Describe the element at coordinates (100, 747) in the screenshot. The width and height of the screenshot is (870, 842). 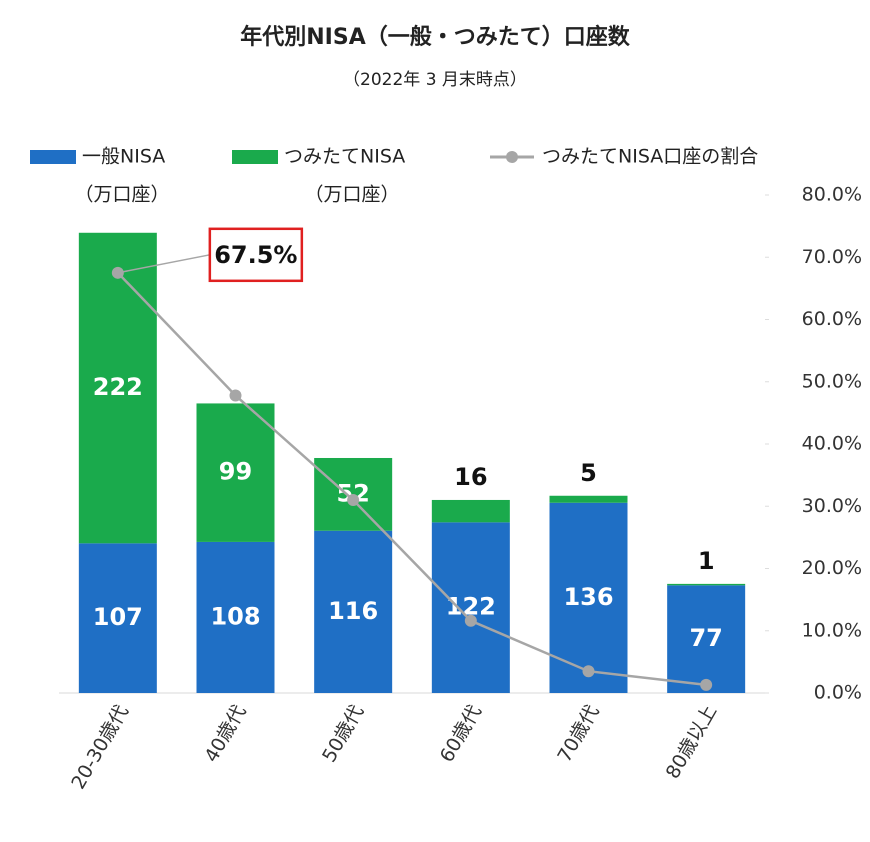
I see `x-tick-label: 20-30歳代` at that location.